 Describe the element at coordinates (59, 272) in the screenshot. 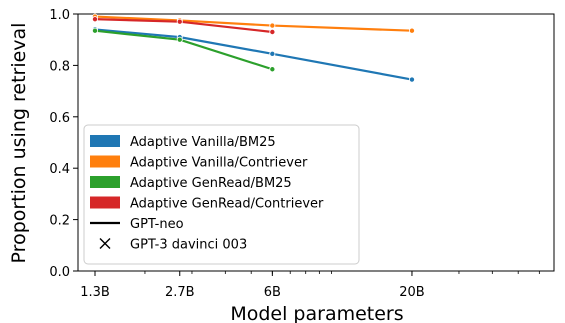

I see `y-tick-label: 0.0` at that location.